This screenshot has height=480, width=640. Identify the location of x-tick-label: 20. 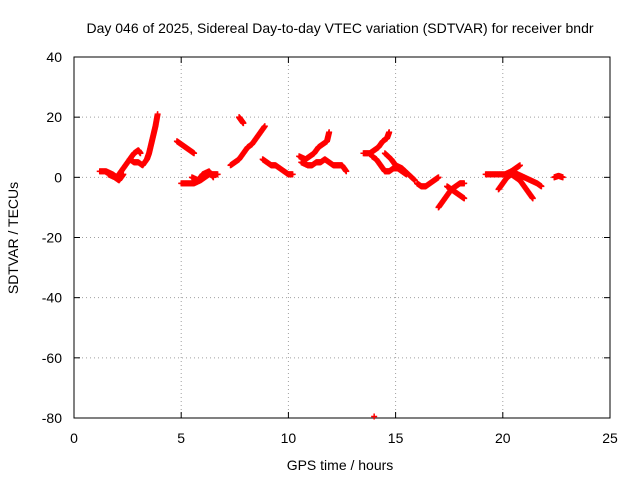
(503, 438).